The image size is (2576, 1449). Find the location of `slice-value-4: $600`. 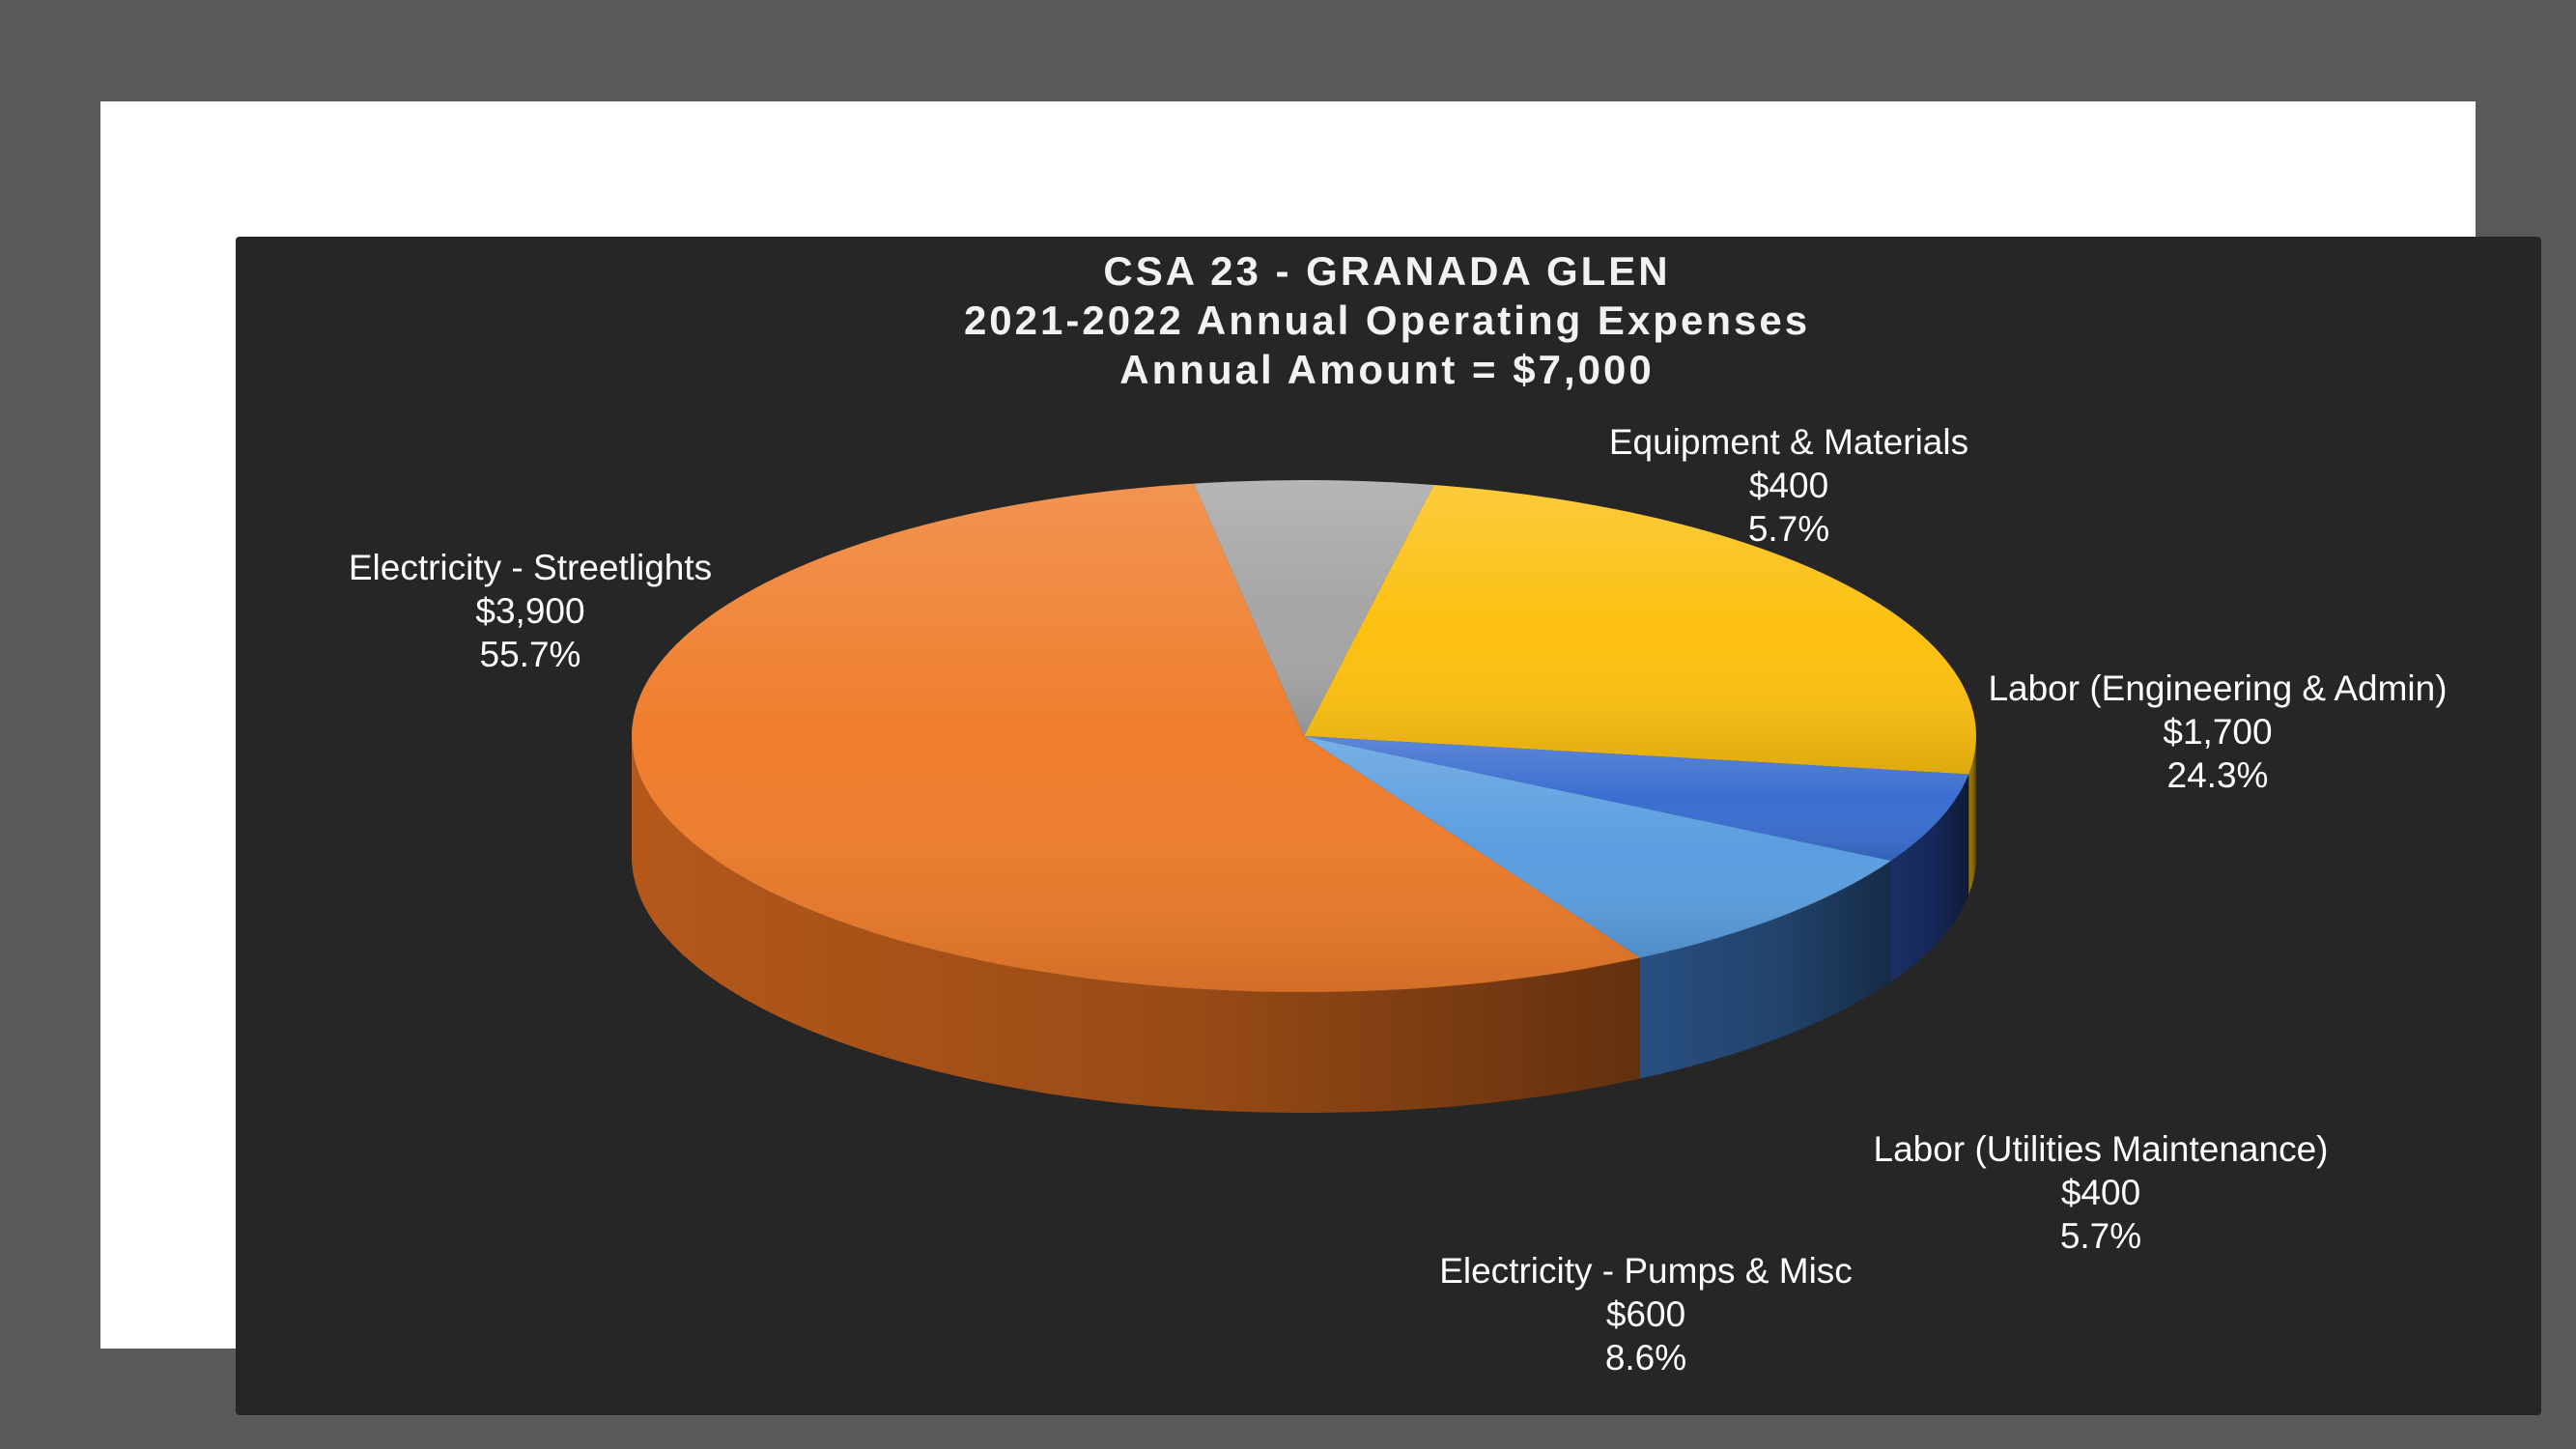

slice-value-4: $600 is located at coordinates (1645, 1314).